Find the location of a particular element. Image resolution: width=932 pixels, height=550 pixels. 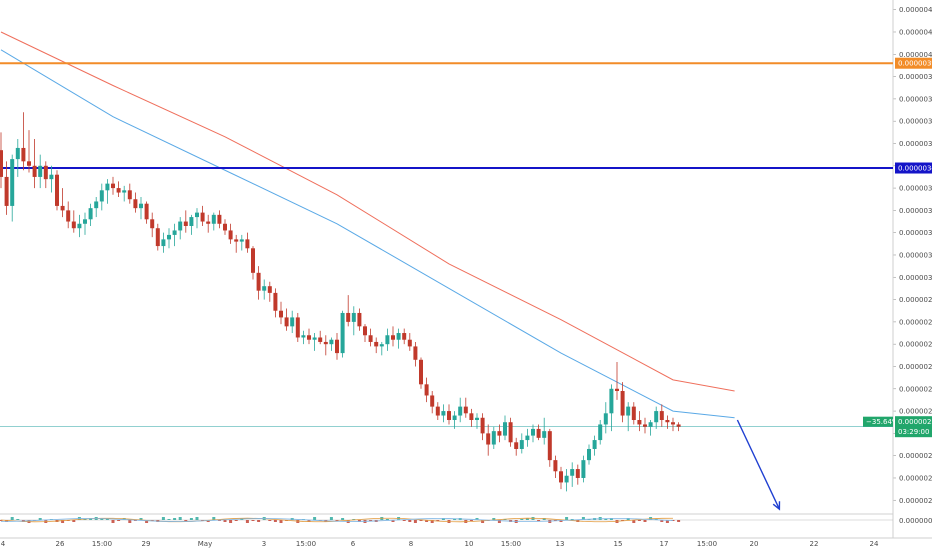

time-tick-label: May is located at coordinates (205, 544).